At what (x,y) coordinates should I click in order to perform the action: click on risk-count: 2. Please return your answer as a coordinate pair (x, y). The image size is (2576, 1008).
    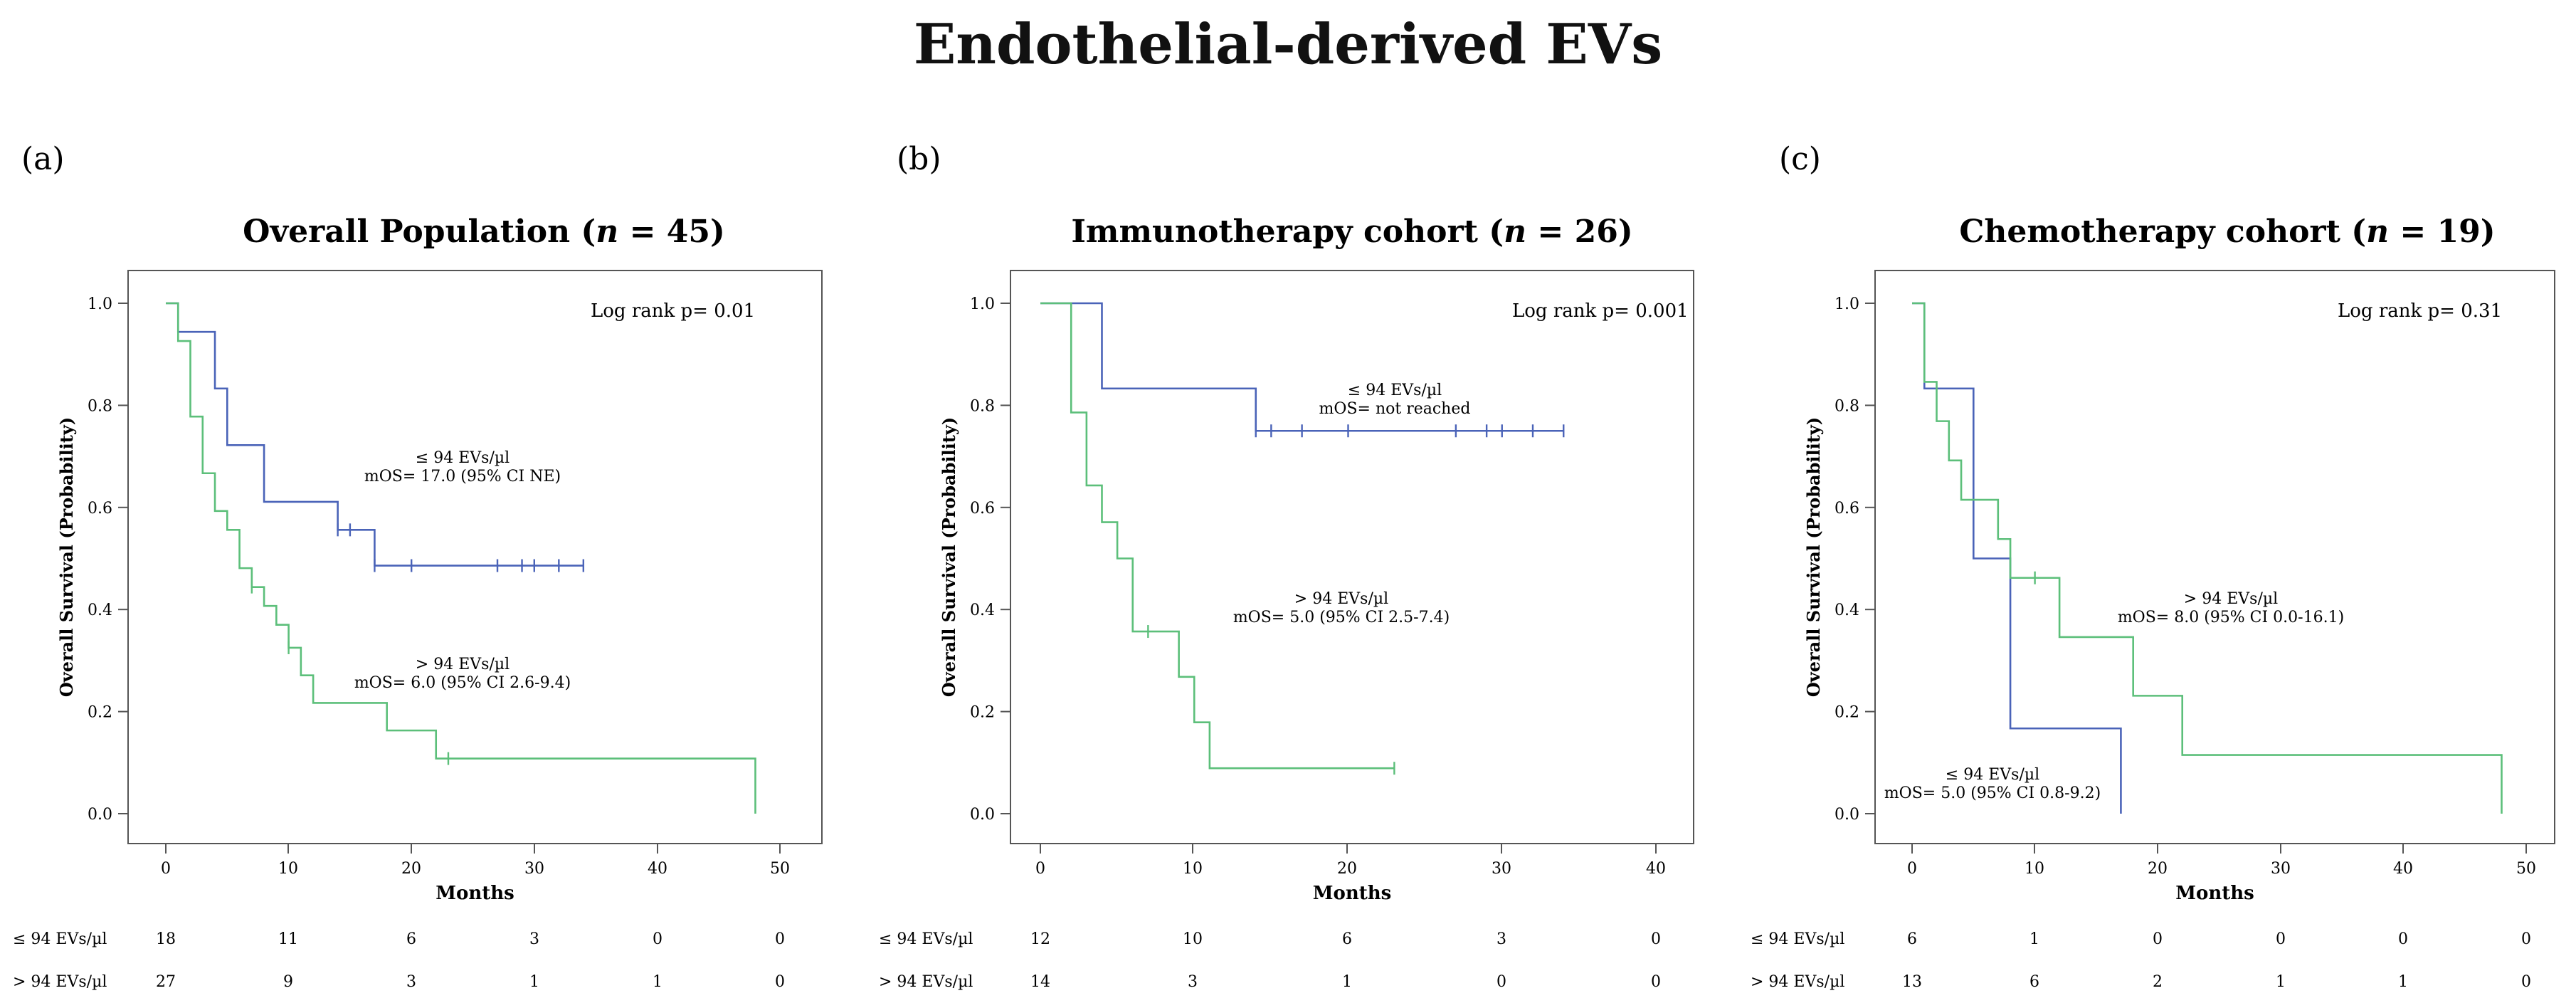
    Looking at the image, I should click on (2158, 982).